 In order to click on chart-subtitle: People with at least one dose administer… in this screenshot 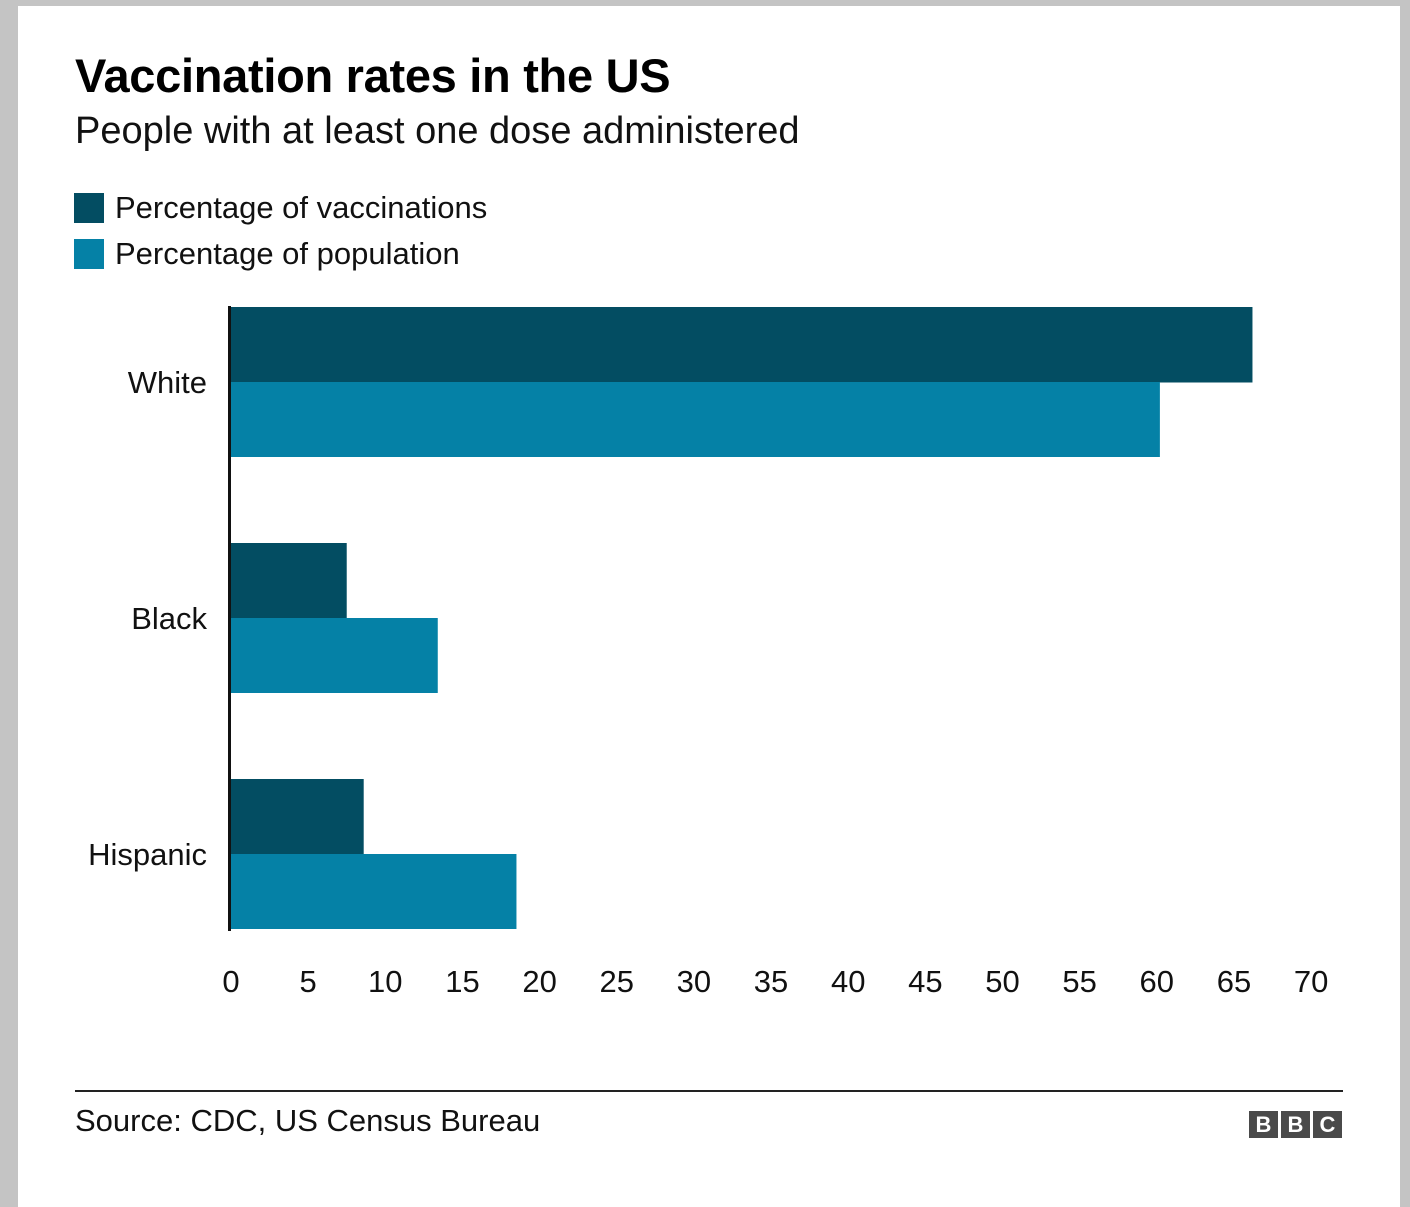, I will do `click(437, 131)`.